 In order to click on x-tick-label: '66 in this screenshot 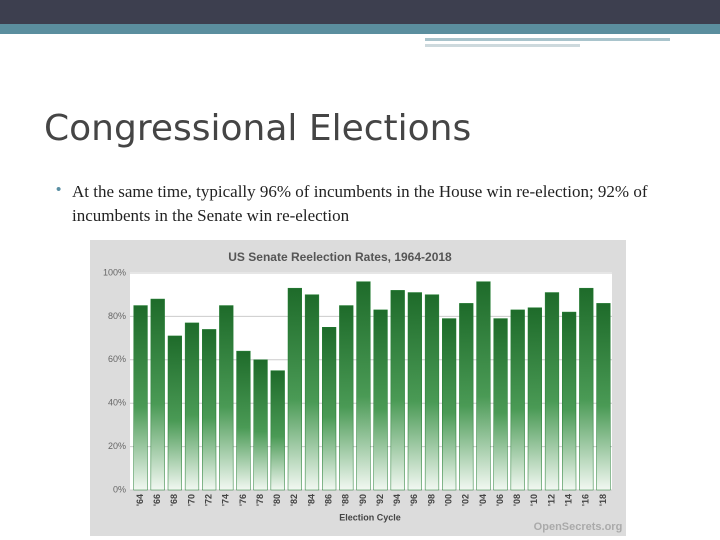, I will do `click(157, 500)`.